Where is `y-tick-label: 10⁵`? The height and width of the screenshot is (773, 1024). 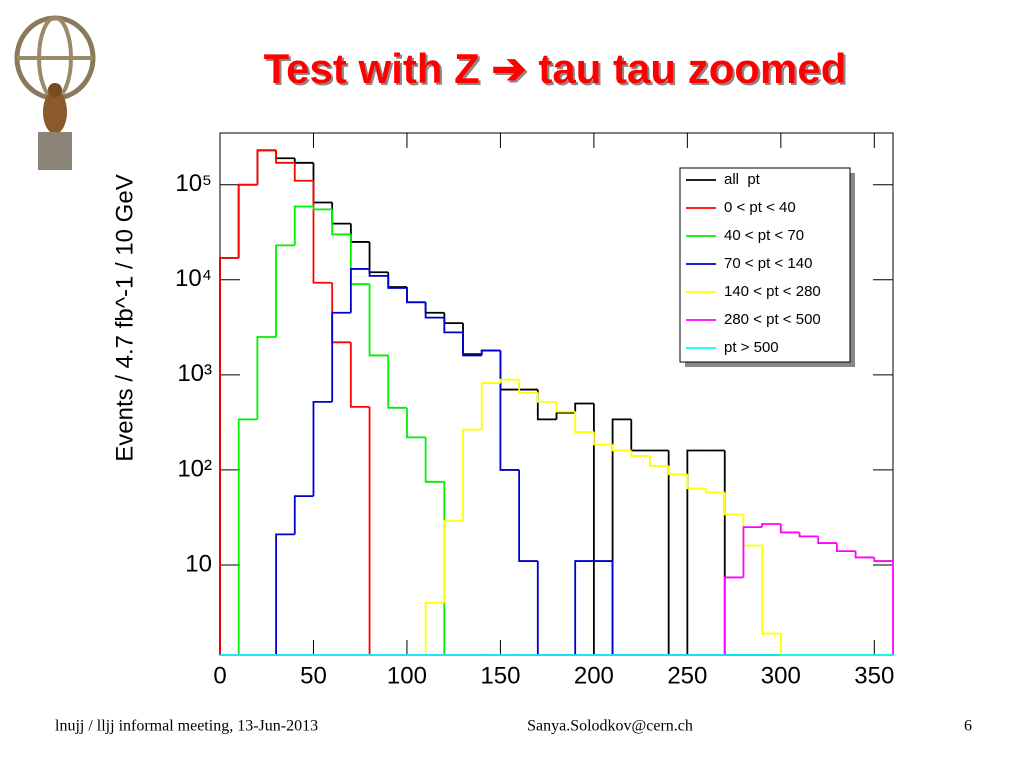
y-tick-label: 10⁵ is located at coordinates (193, 183).